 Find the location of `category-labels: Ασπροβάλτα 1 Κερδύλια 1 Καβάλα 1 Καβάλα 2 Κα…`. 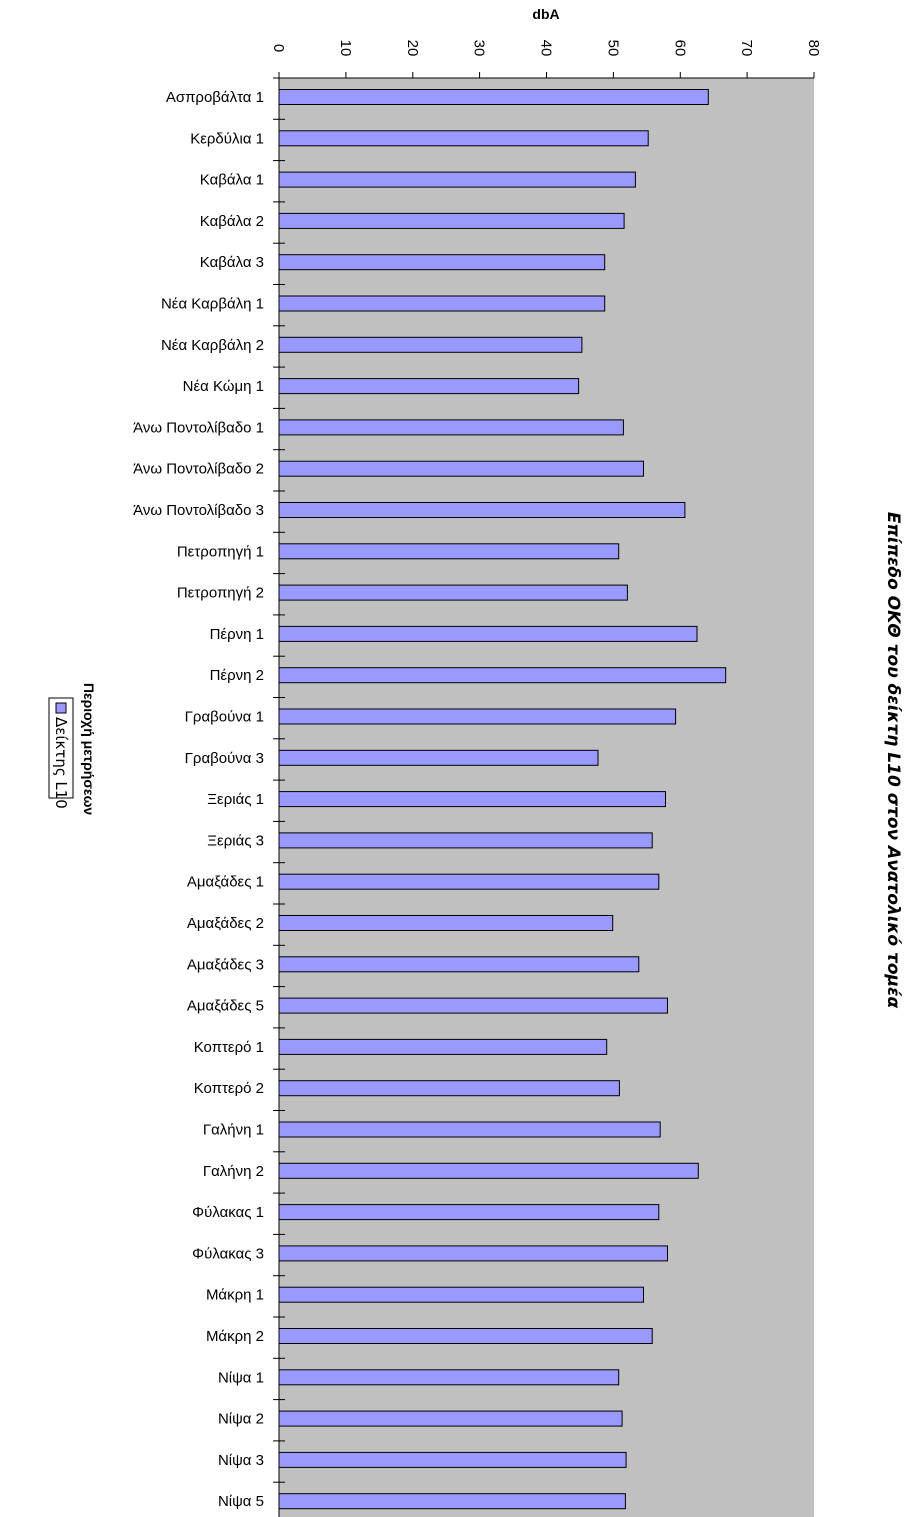

category-labels: Ασπροβάλτα 1 Κερδύλια 1 Καβάλα 1 Καβάλα 2 Κα… is located at coordinates (198, 799).